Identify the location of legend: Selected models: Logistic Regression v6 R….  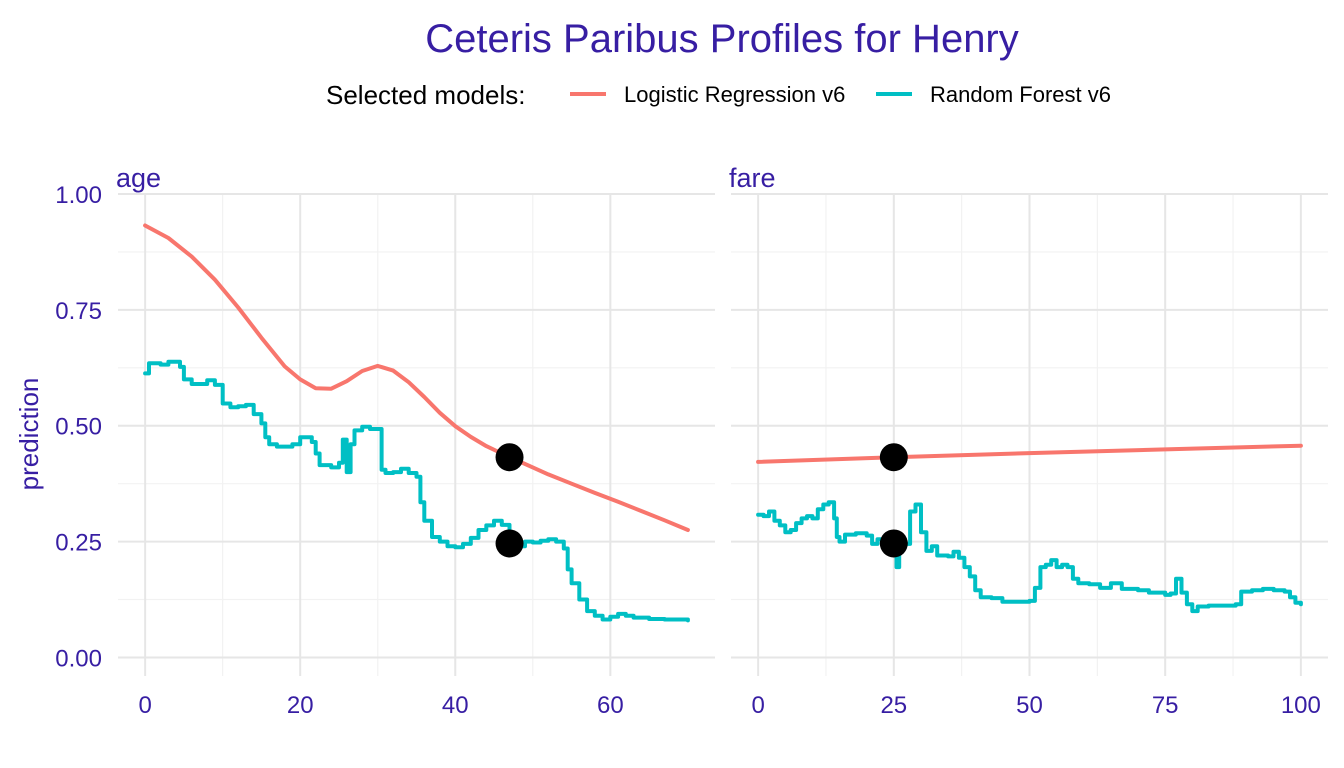
(718, 95).